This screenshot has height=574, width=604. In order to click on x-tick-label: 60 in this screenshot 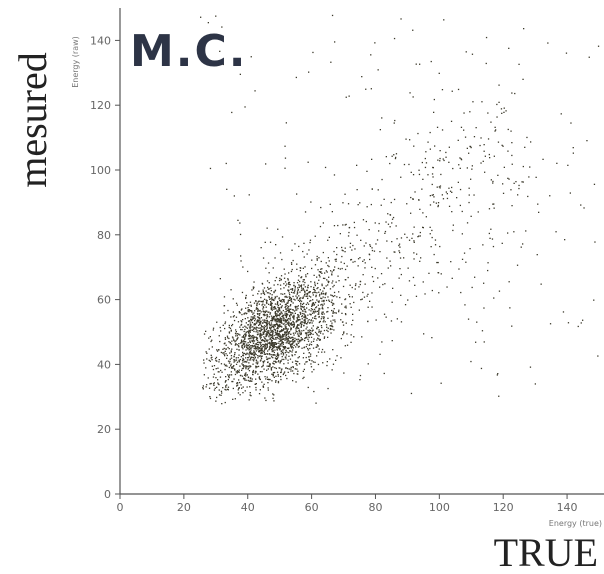, I will do `click(312, 507)`.